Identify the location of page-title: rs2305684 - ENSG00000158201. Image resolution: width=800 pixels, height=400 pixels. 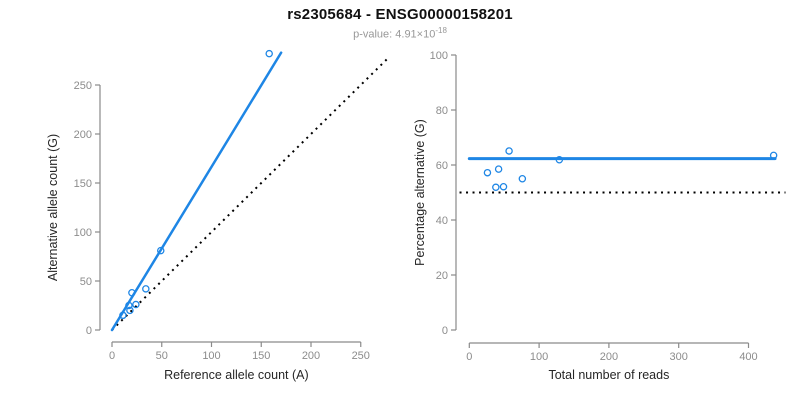
(400, 14).